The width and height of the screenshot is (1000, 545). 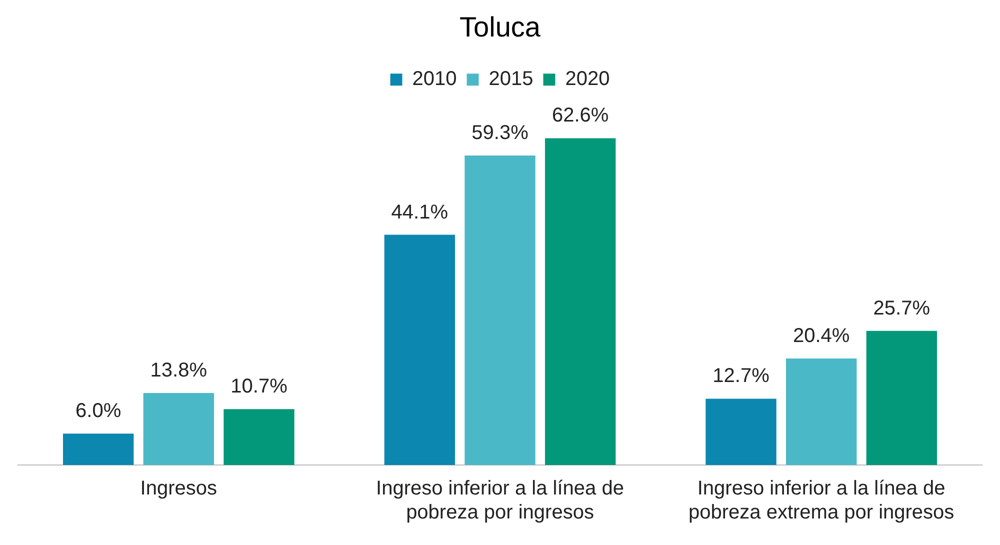 What do you see at coordinates (500, 27) in the screenshot?
I see `chart-title: Toluca` at bounding box center [500, 27].